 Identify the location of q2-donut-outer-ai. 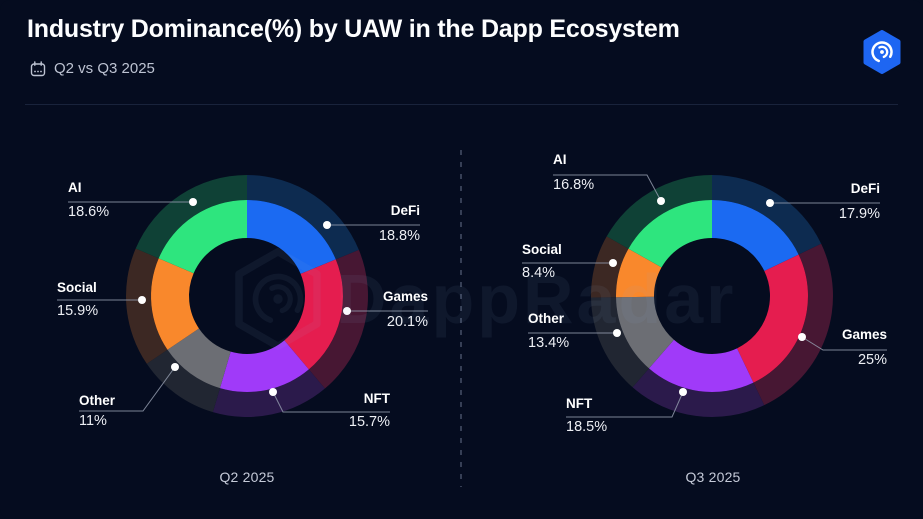
(191, 217).